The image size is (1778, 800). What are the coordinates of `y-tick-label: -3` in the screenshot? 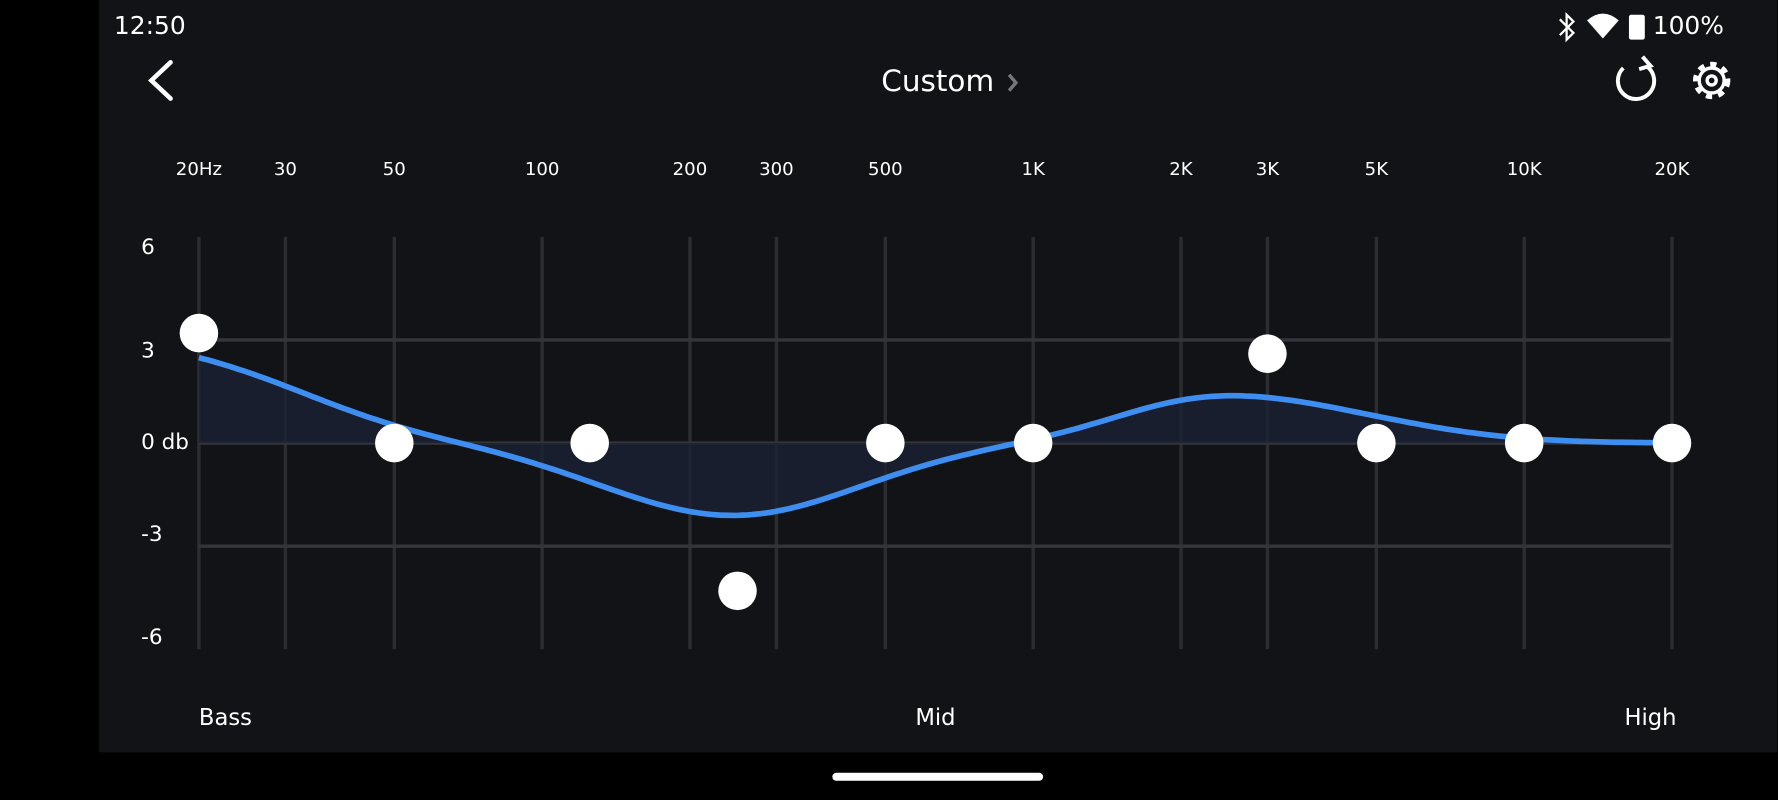 It's located at (151, 534).